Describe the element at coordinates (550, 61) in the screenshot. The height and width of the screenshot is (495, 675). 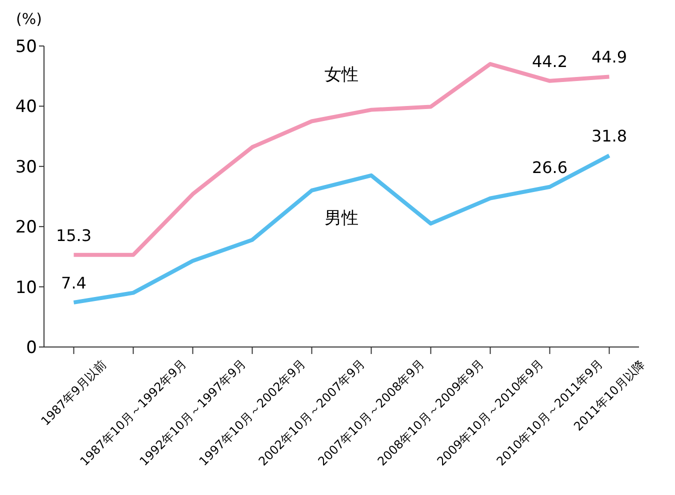
I see `data-label: 44.2` at that location.